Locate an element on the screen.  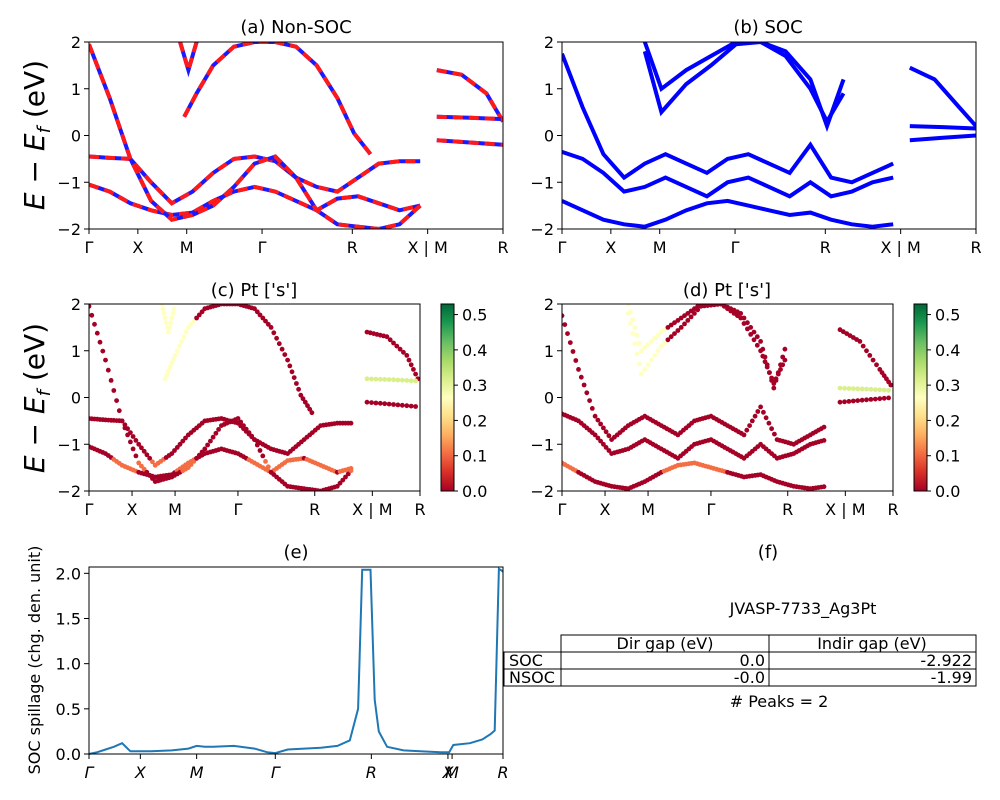
axes-a: −2 −1 0 1 2 Γ X M Γ R X | M R is located at coordinates (282, 145).